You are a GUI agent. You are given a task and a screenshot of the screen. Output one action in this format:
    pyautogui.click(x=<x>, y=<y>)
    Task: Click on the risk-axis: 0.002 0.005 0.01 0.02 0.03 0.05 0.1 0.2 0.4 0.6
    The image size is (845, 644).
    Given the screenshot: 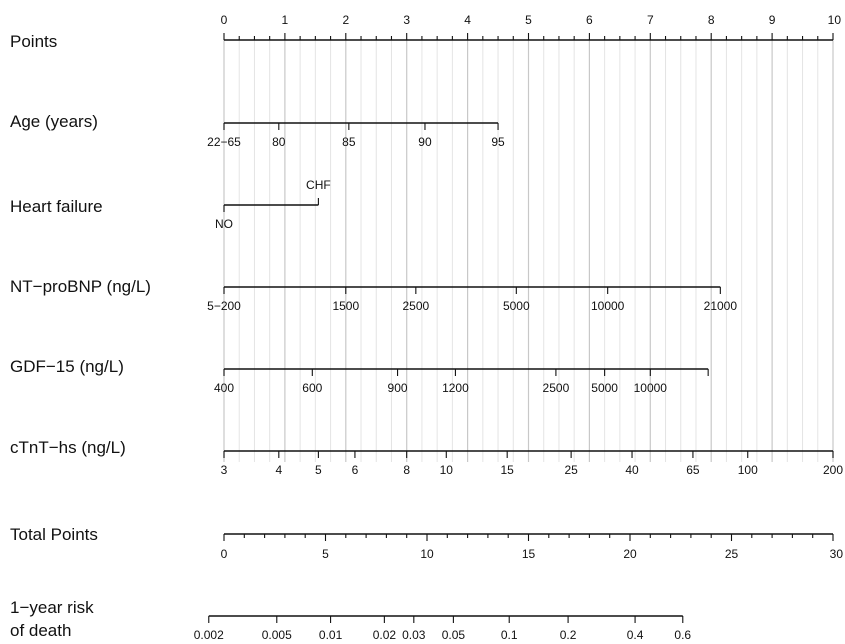 What is the action you would take?
    pyautogui.click(x=442, y=628)
    